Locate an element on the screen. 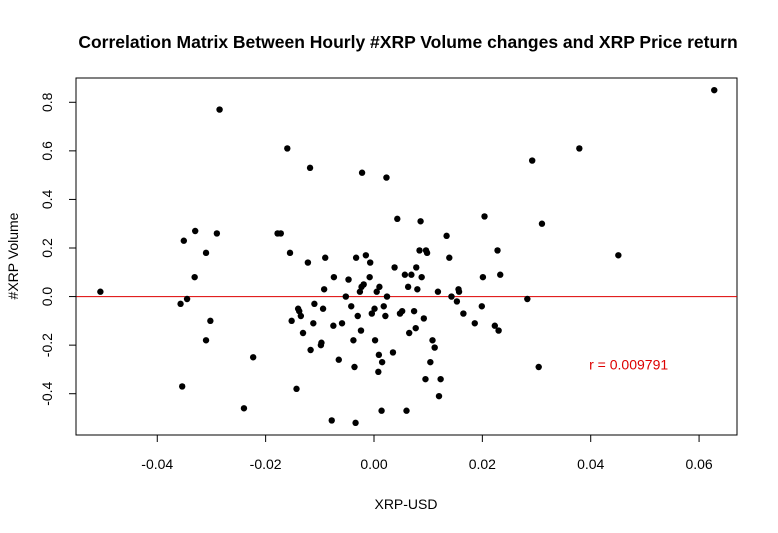 Image resolution: width=778 pixels, height=533 pixels. y-tick-label: -0.4 is located at coordinates (47, 393).